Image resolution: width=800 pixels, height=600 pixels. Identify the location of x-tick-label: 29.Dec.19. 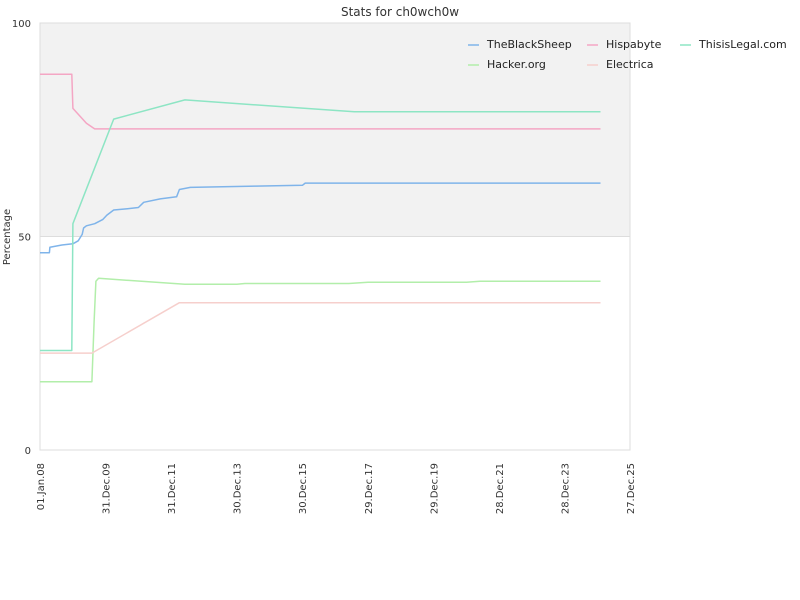
(434, 488).